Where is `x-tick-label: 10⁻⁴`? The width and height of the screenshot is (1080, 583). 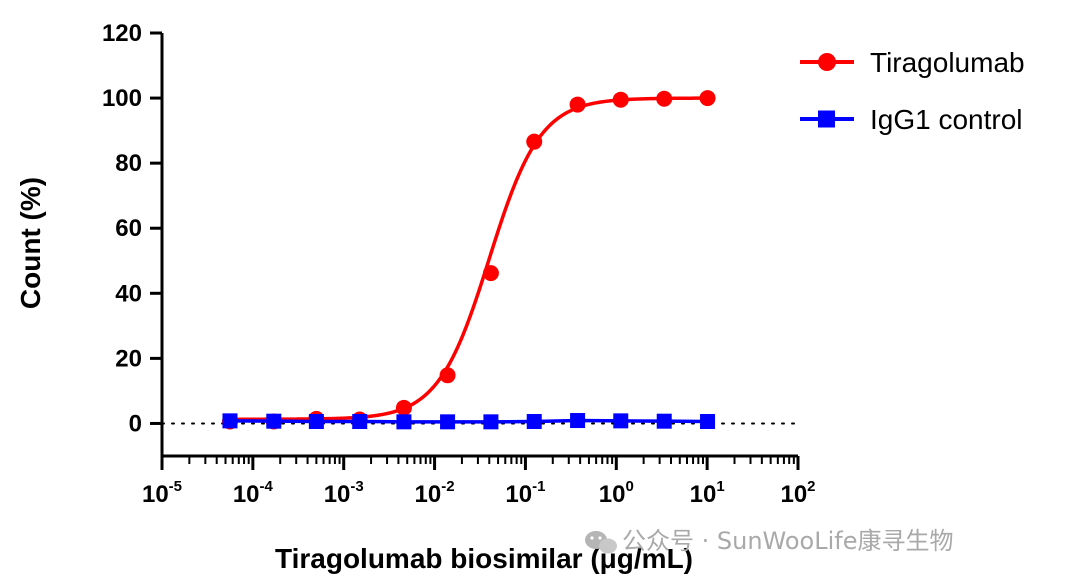
x-tick-label: 10⁻⁴ is located at coordinates (253, 493).